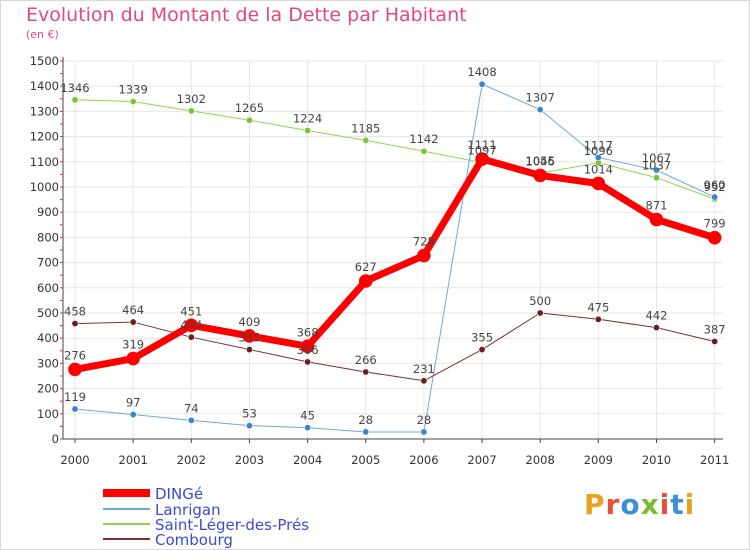 This screenshot has height=550, width=750. I want to click on legend-label-saint-l-ger-des-pr-s: Saint-Léger-des-Prés, so click(232, 525).